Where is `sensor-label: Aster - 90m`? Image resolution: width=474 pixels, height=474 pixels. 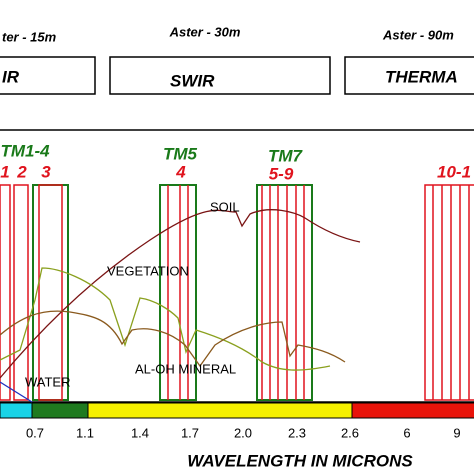
sensor-label: Aster - 90m is located at coordinates (418, 34).